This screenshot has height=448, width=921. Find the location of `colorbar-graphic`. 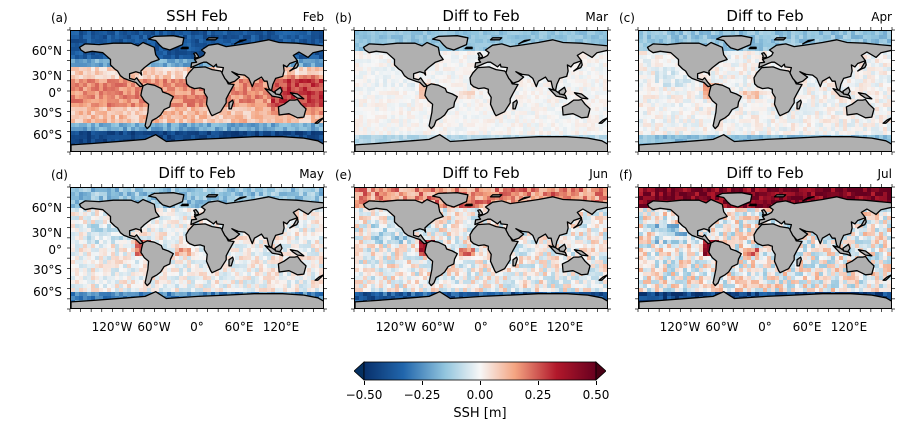

colorbar-graphic is located at coordinates (480, 371).